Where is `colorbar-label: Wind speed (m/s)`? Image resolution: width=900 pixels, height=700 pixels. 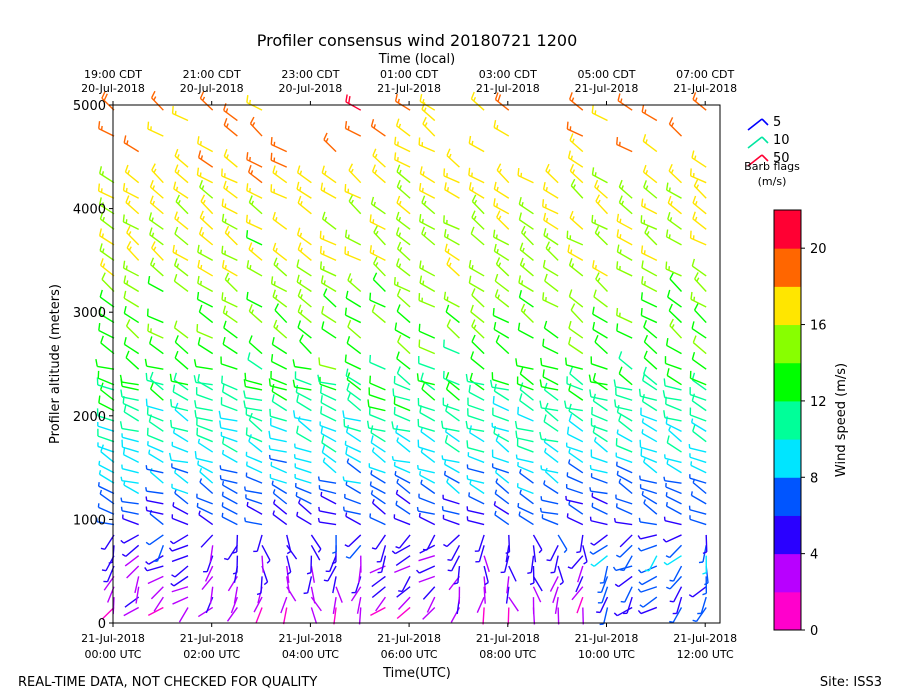
colorbar-label: Wind speed (m/s) is located at coordinates (841, 420).